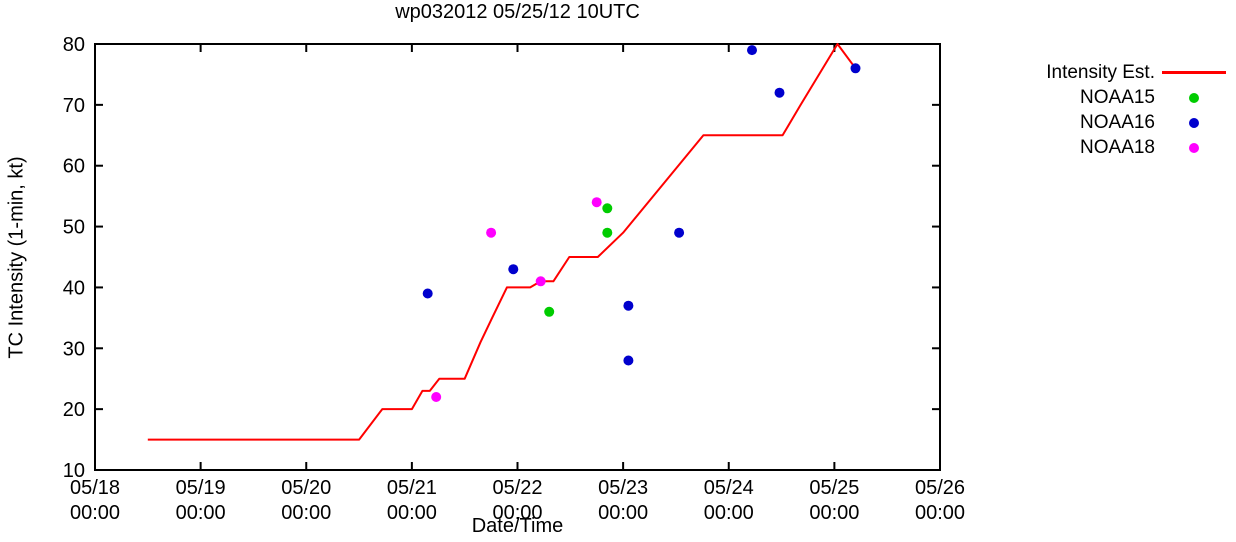 The width and height of the screenshot is (1236, 542). Describe the element at coordinates (1100, 72) in the screenshot. I see `legend-label-intensity-est: Intensity Est.` at that location.